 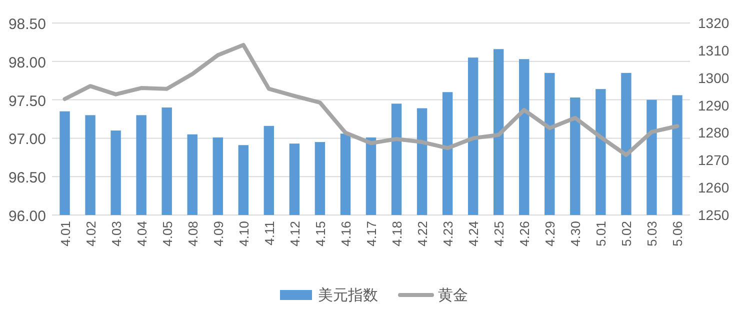 What do you see at coordinates (550, 233) in the screenshot?
I see `x-tick-label: 4.29` at bounding box center [550, 233].